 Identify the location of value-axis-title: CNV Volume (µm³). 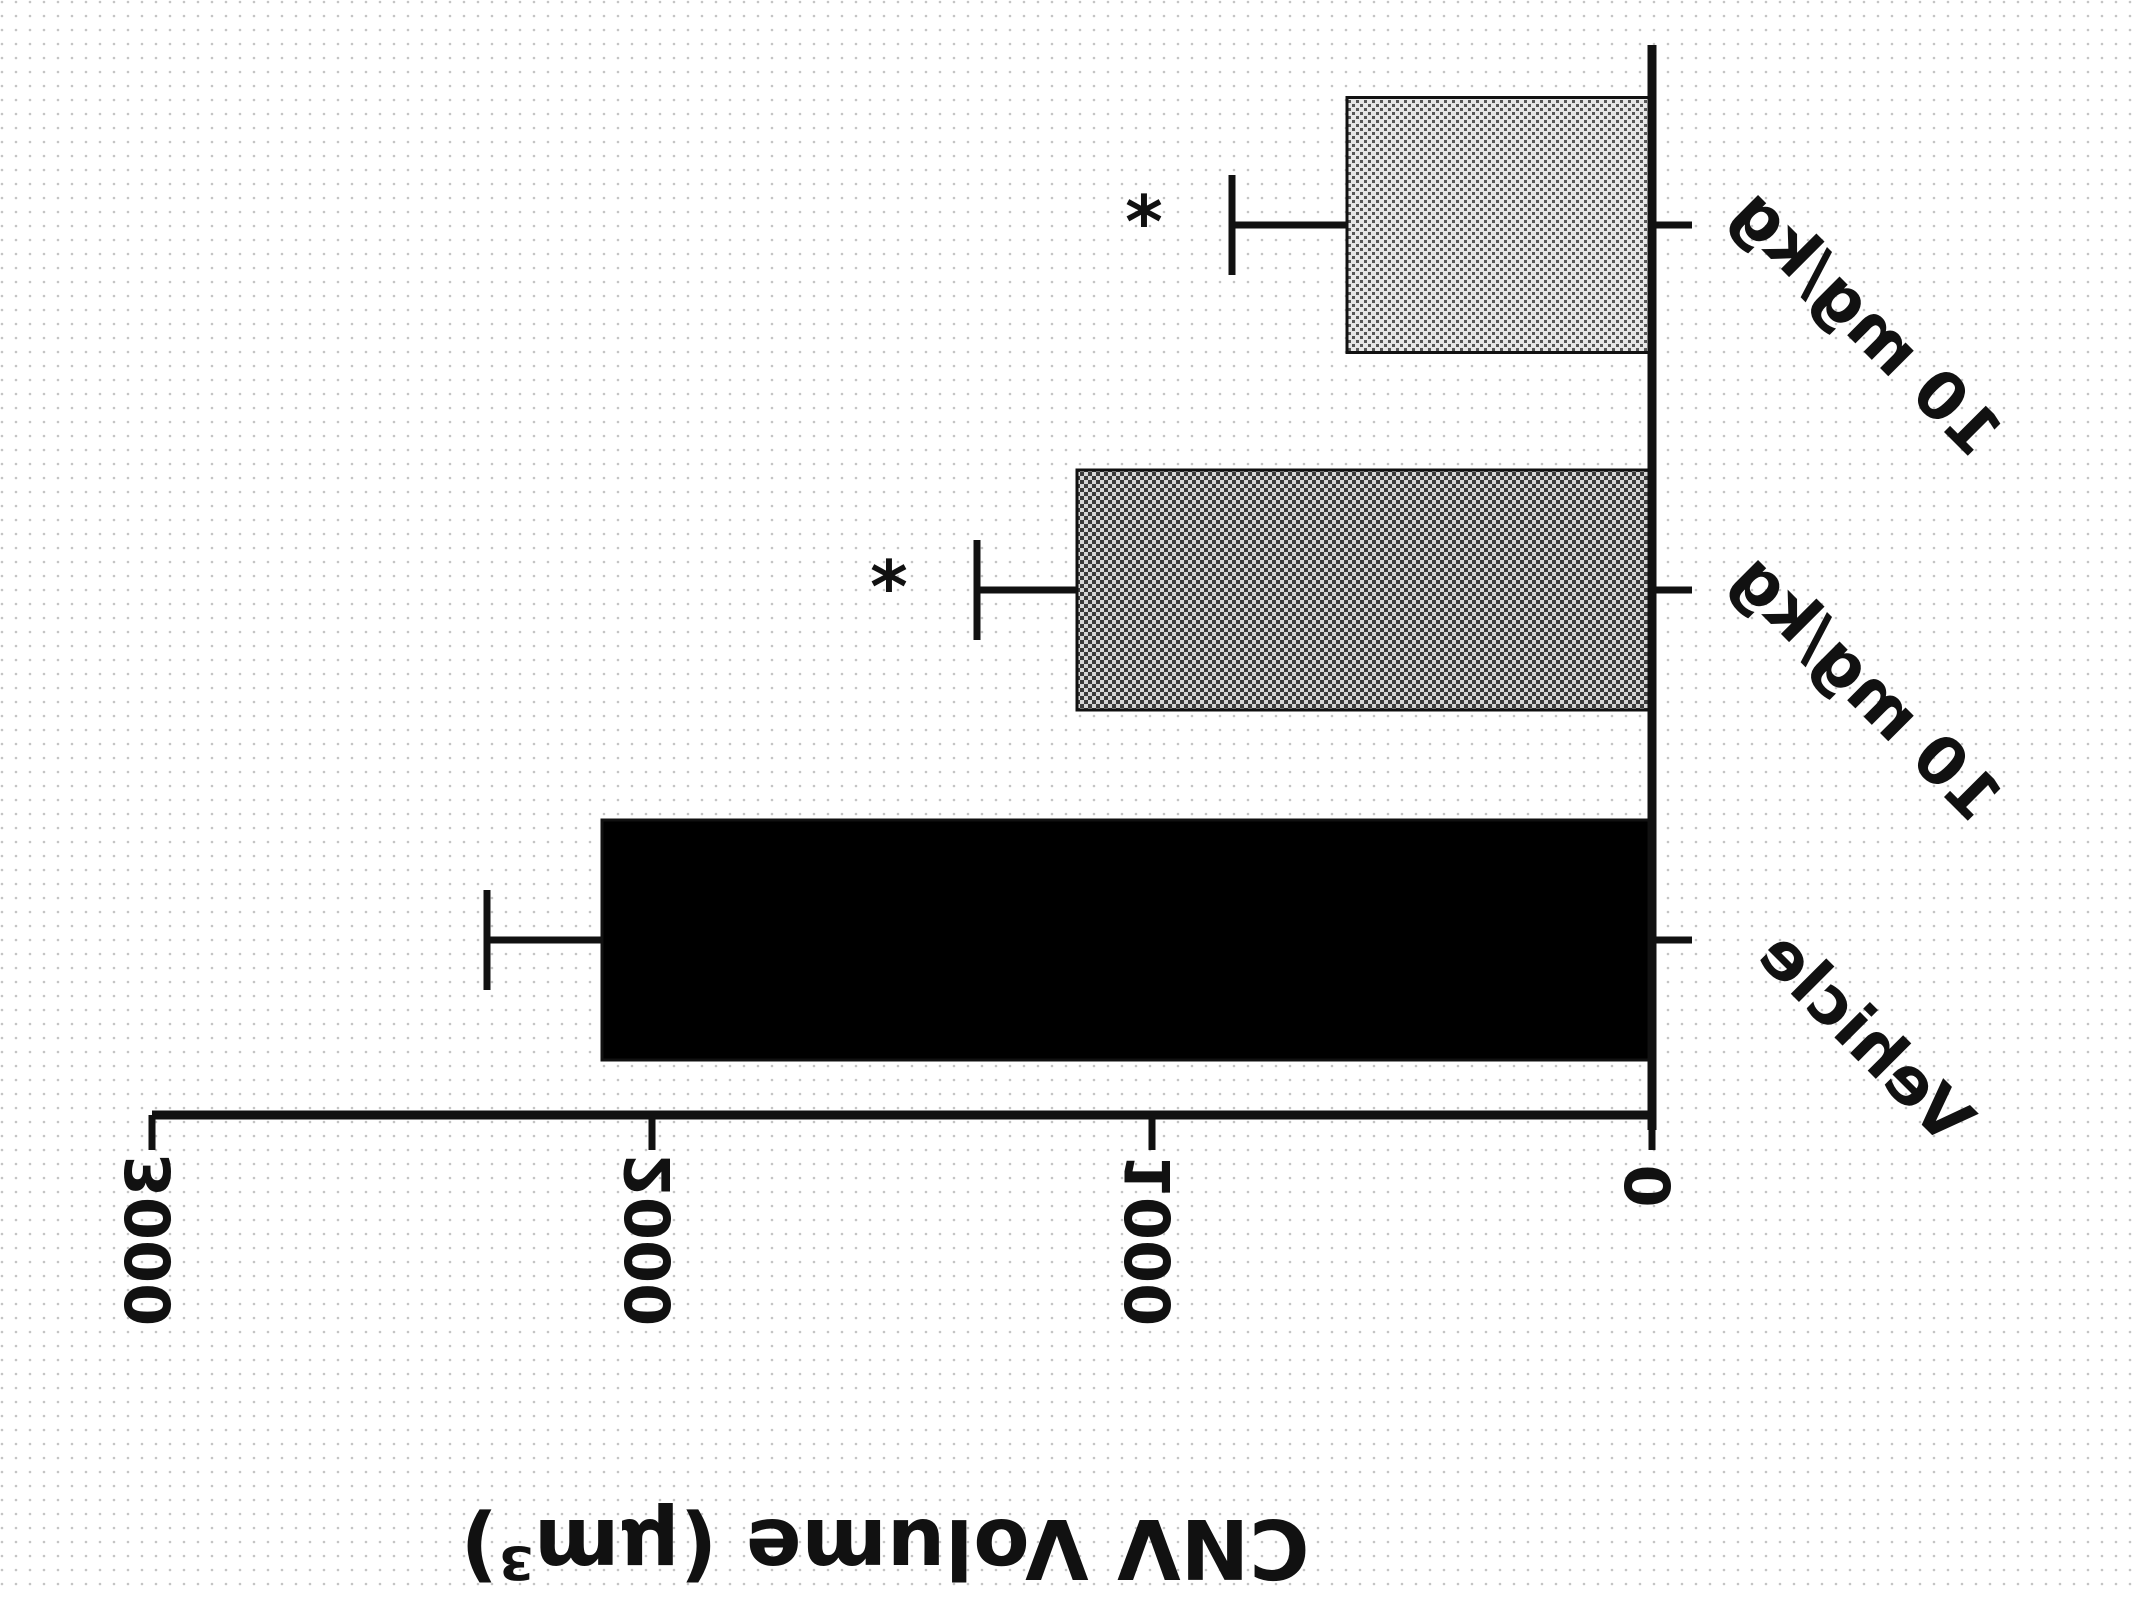
(885, 1547).